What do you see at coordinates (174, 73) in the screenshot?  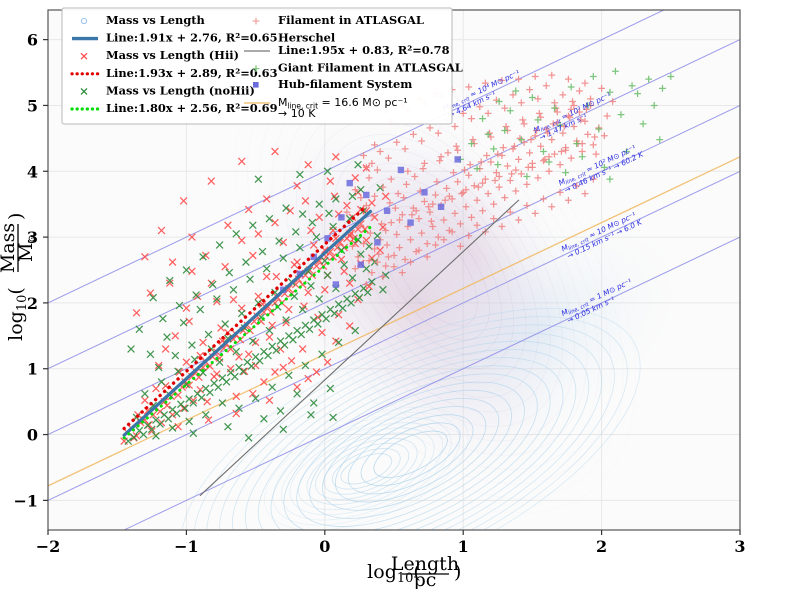 I see `legend-item: Line:1.93x + 2.89, R²=0.63` at bounding box center [174, 73].